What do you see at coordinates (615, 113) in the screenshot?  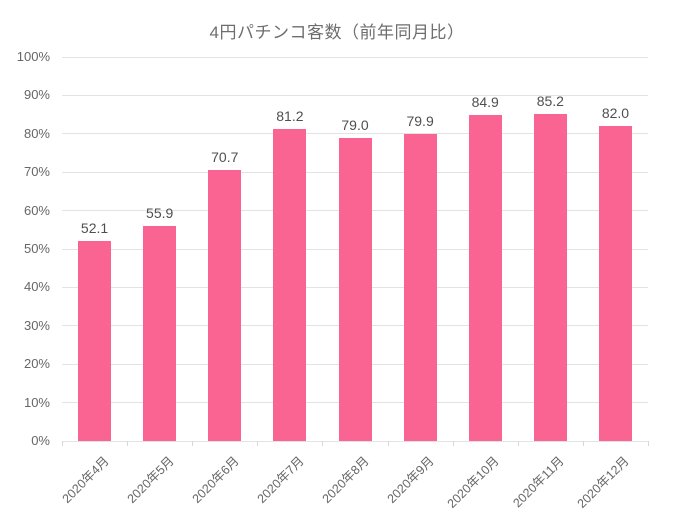 I see `bar-value-label: 82.0` at bounding box center [615, 113].